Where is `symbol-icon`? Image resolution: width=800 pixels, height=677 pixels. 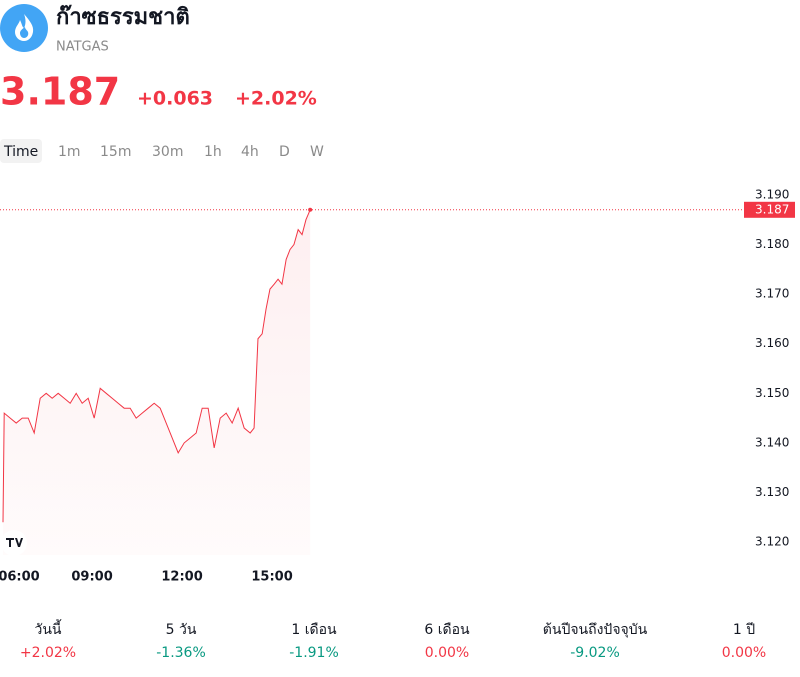 symbol-icon is located at coordinates (24, 28).